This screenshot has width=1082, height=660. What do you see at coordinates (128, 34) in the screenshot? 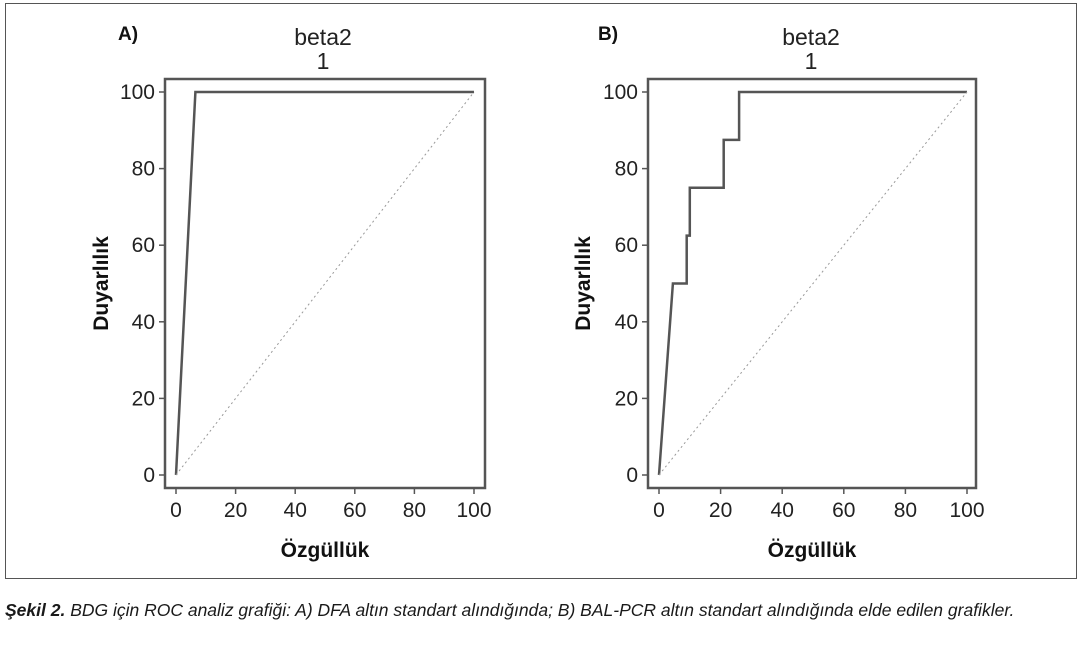
I see `panel-label: A)` at bounding box center [128, 34].